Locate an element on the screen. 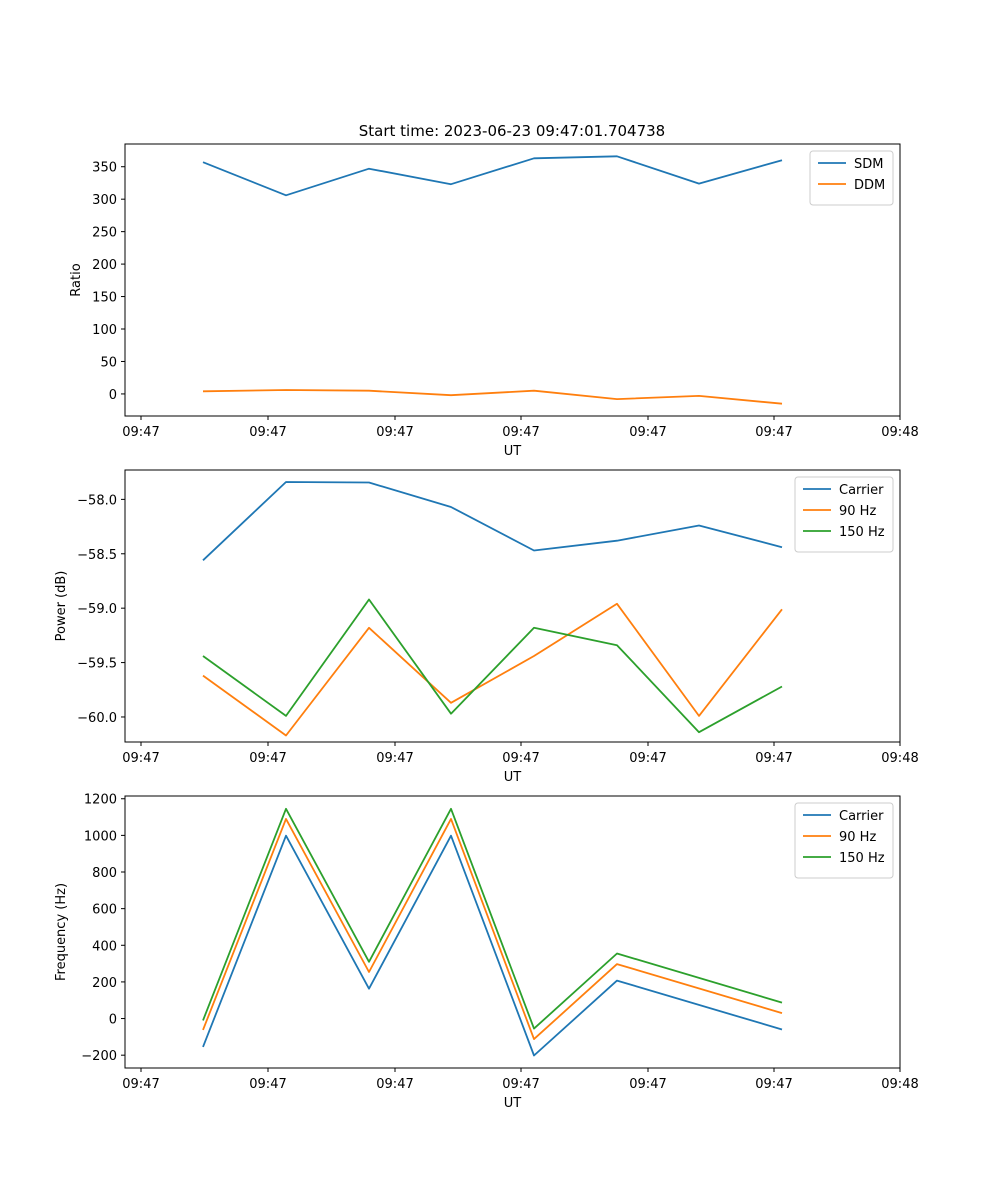 The width and height of the screenshot is (1000, 1200). power-series-2-line is located at coordinates (492, 666).